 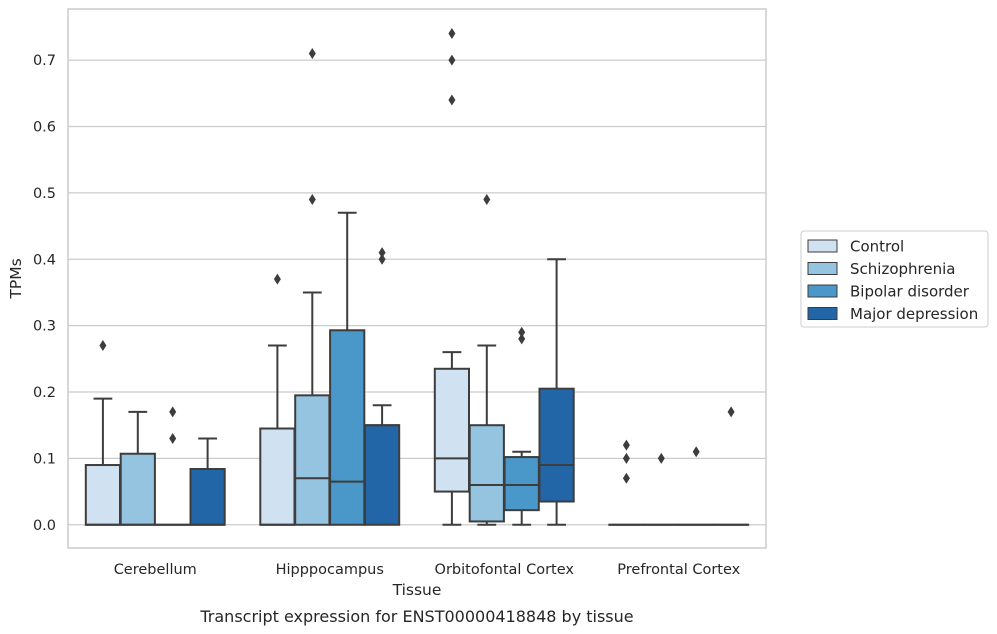 What do you see at coordinates (44, 293) in the screenshot?
I see `y-axis-ticks: 0.0 0.1 0.2 0.3 0.4 0.5 0.6 0.7` at bounding box center [44, 293].